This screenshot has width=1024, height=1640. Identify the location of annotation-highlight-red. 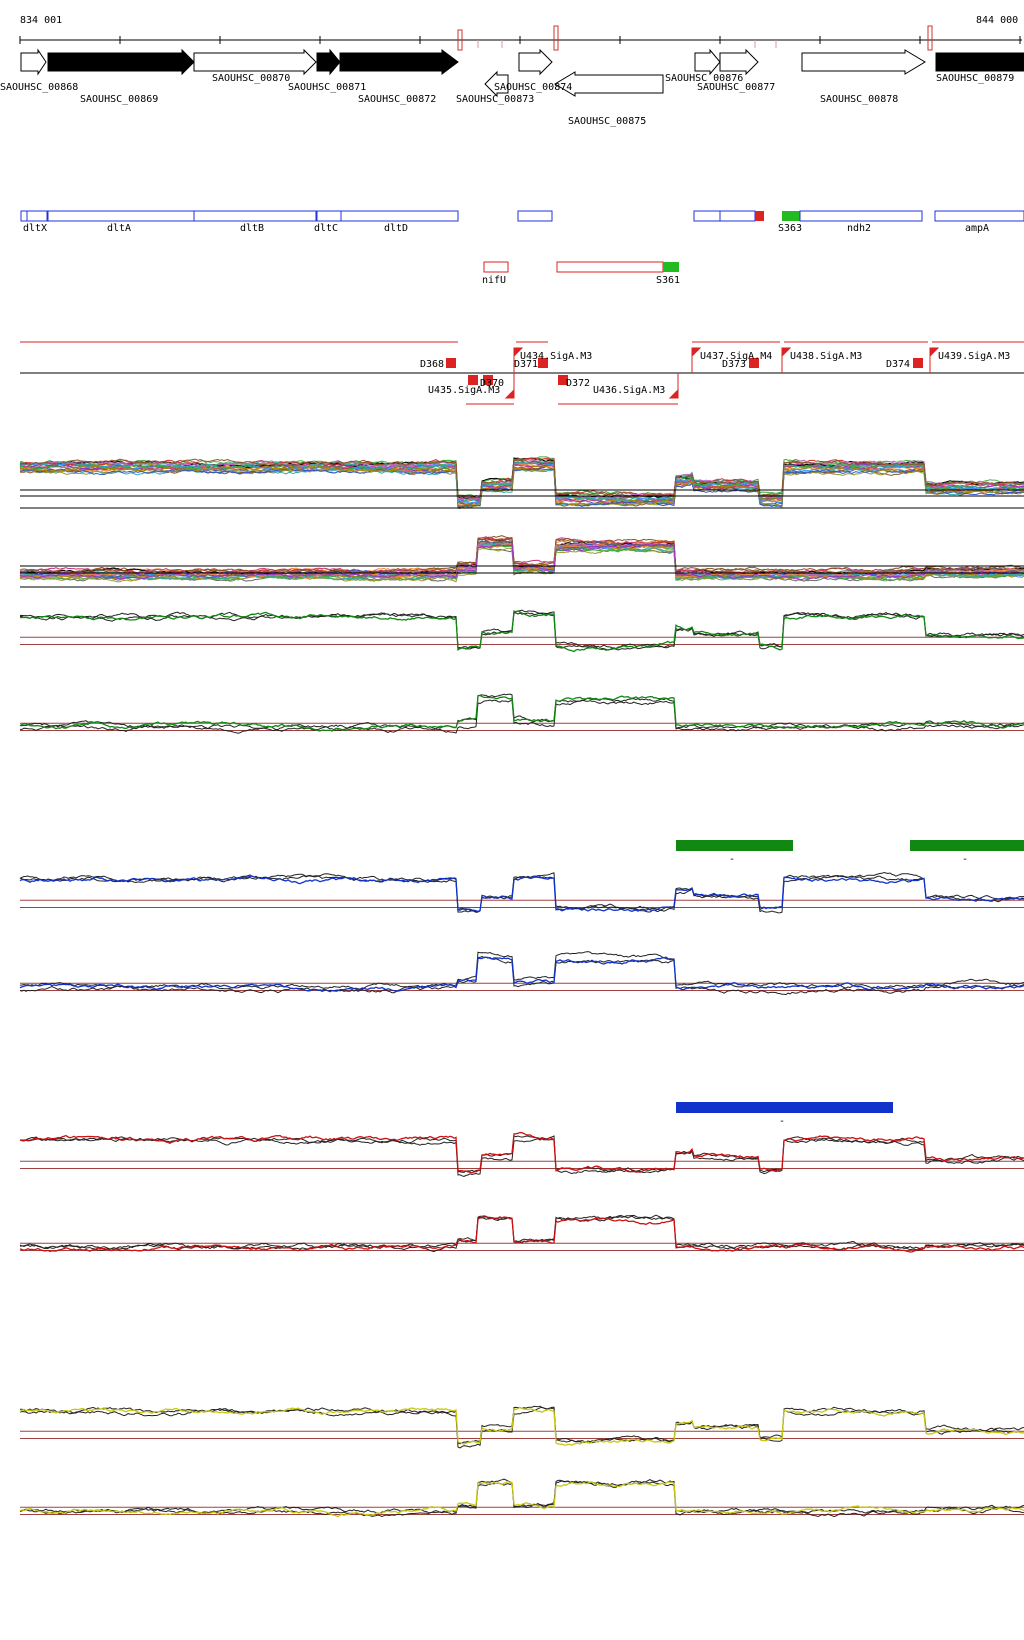
(759, 216).